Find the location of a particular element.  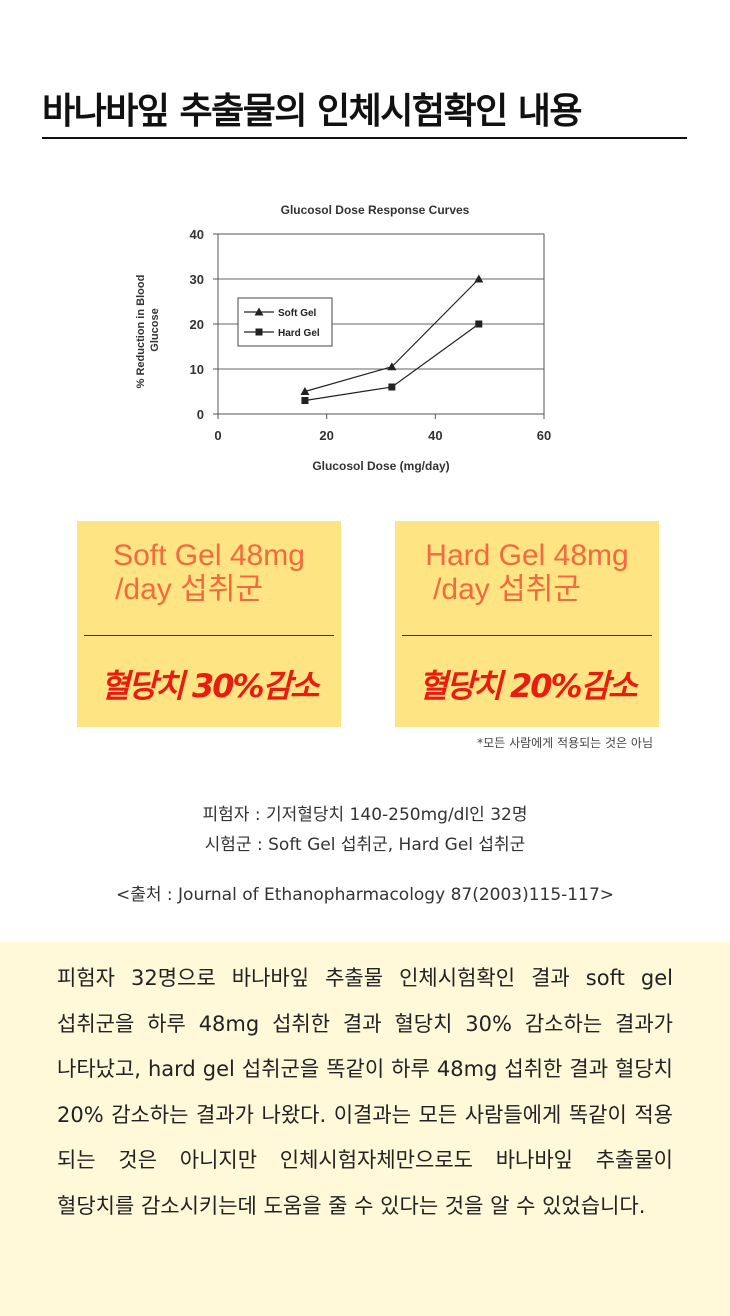

x-axis-label: Glucosol Dose (mg/day) is located at coordinates (380, 466).